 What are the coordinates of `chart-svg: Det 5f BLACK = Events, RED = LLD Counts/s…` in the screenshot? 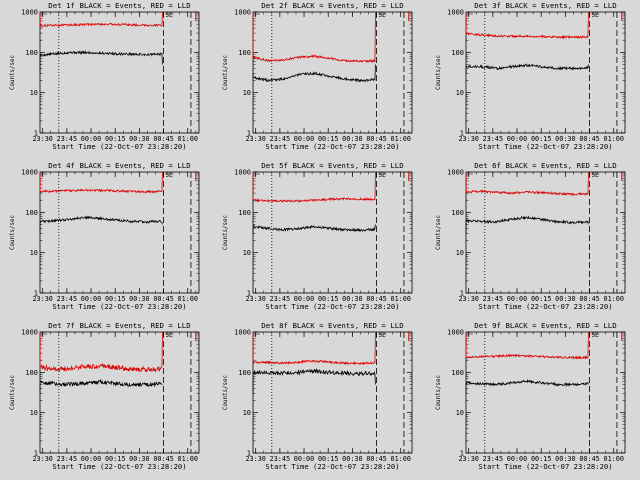 It's located at (318, 236).